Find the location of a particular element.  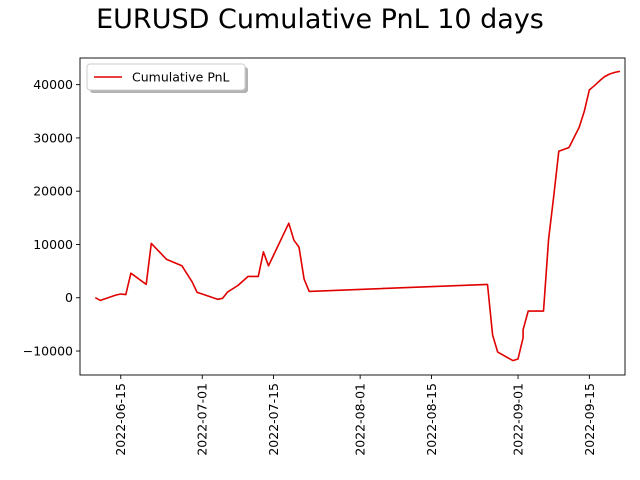

chart-title: EURUSD Cumulative PnL 10 days is located at coordinates (320, 19).